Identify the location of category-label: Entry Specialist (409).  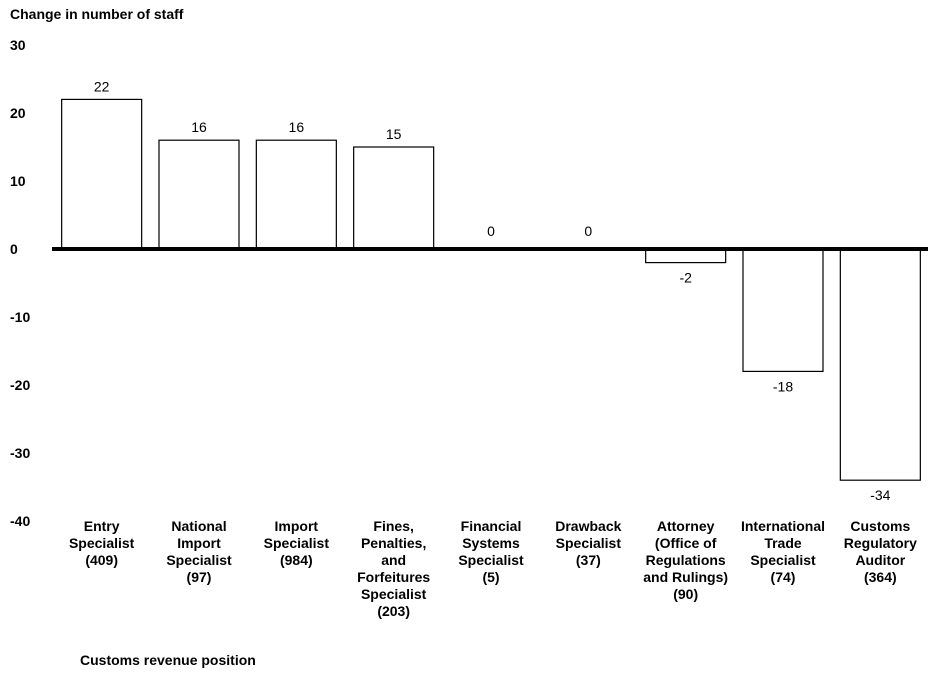
(101, 543).